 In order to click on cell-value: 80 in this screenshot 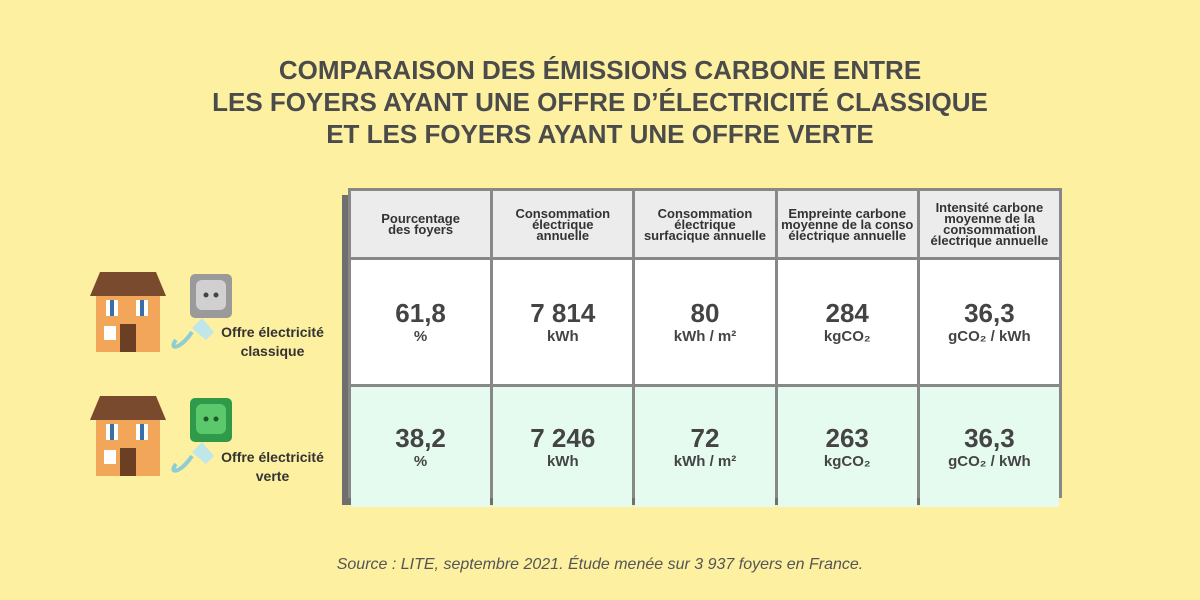, I will do `click(705, 313)`.